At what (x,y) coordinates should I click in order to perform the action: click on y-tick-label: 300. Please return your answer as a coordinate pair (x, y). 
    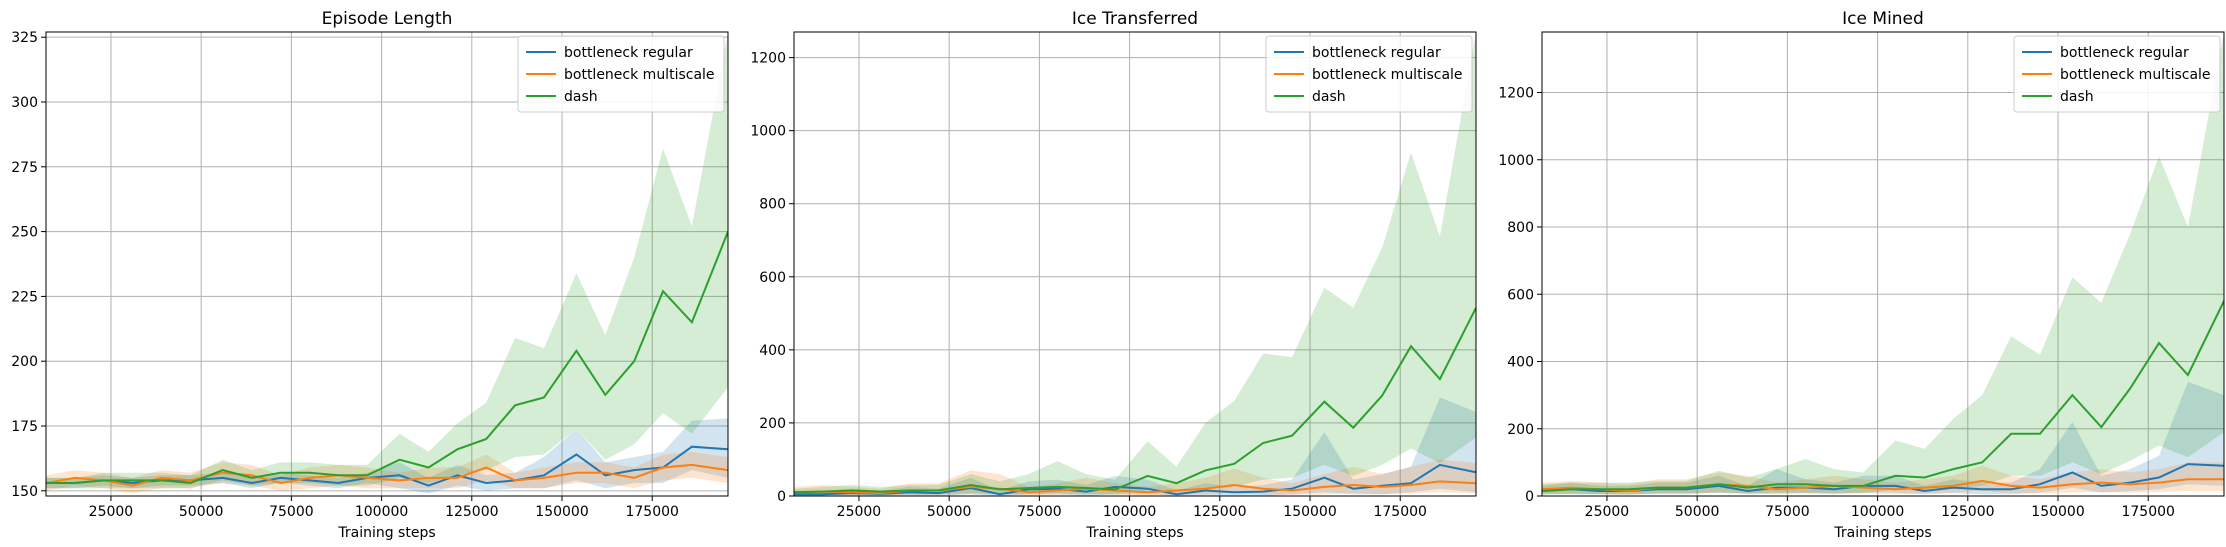
    Looking at the image, I should click on (24, 103).